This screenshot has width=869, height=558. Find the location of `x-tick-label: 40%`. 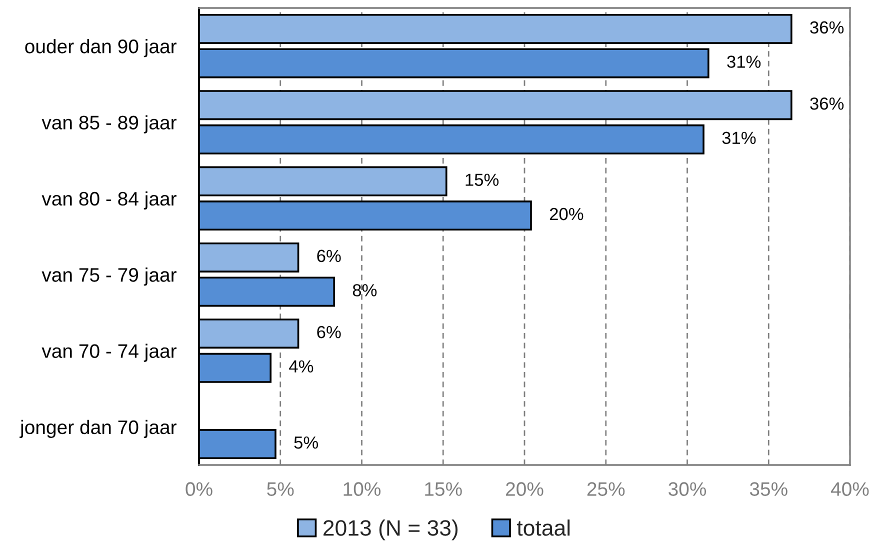

x-tick-label: 40% is located at coordinates (849, 489).